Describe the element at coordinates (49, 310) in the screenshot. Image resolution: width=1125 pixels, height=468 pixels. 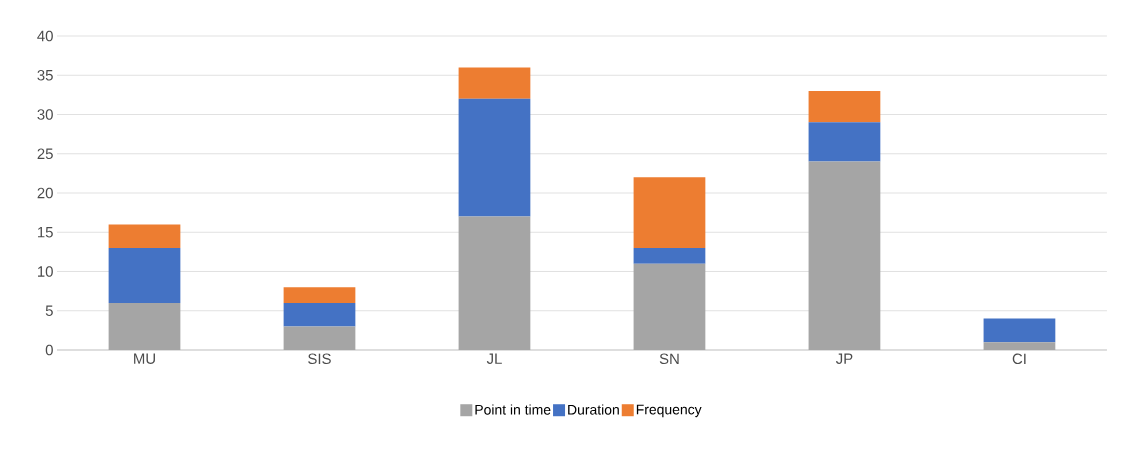
I see `y-tick-label: 5` at that location.